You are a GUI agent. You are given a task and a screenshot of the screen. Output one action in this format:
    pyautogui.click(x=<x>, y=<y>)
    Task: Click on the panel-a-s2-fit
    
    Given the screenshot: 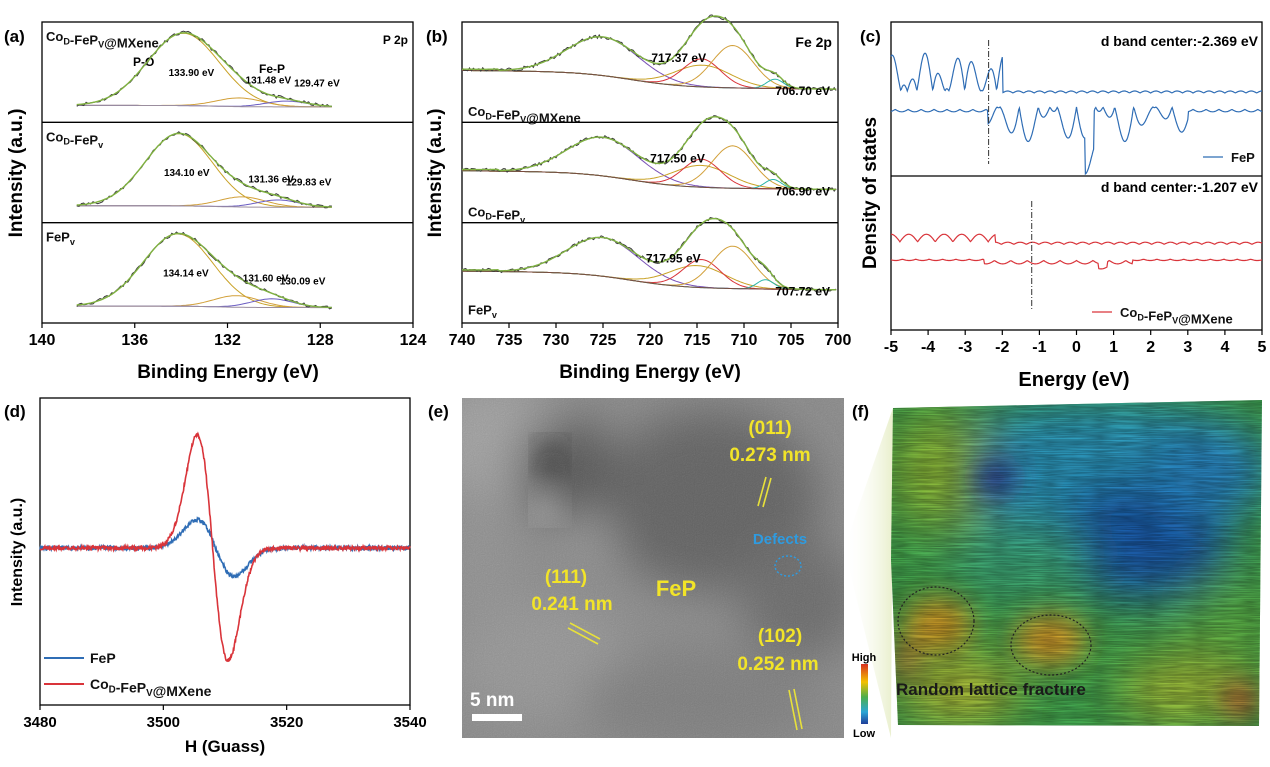 What is the action you would take?
    pyautogui.click(x=204, y=270)
    